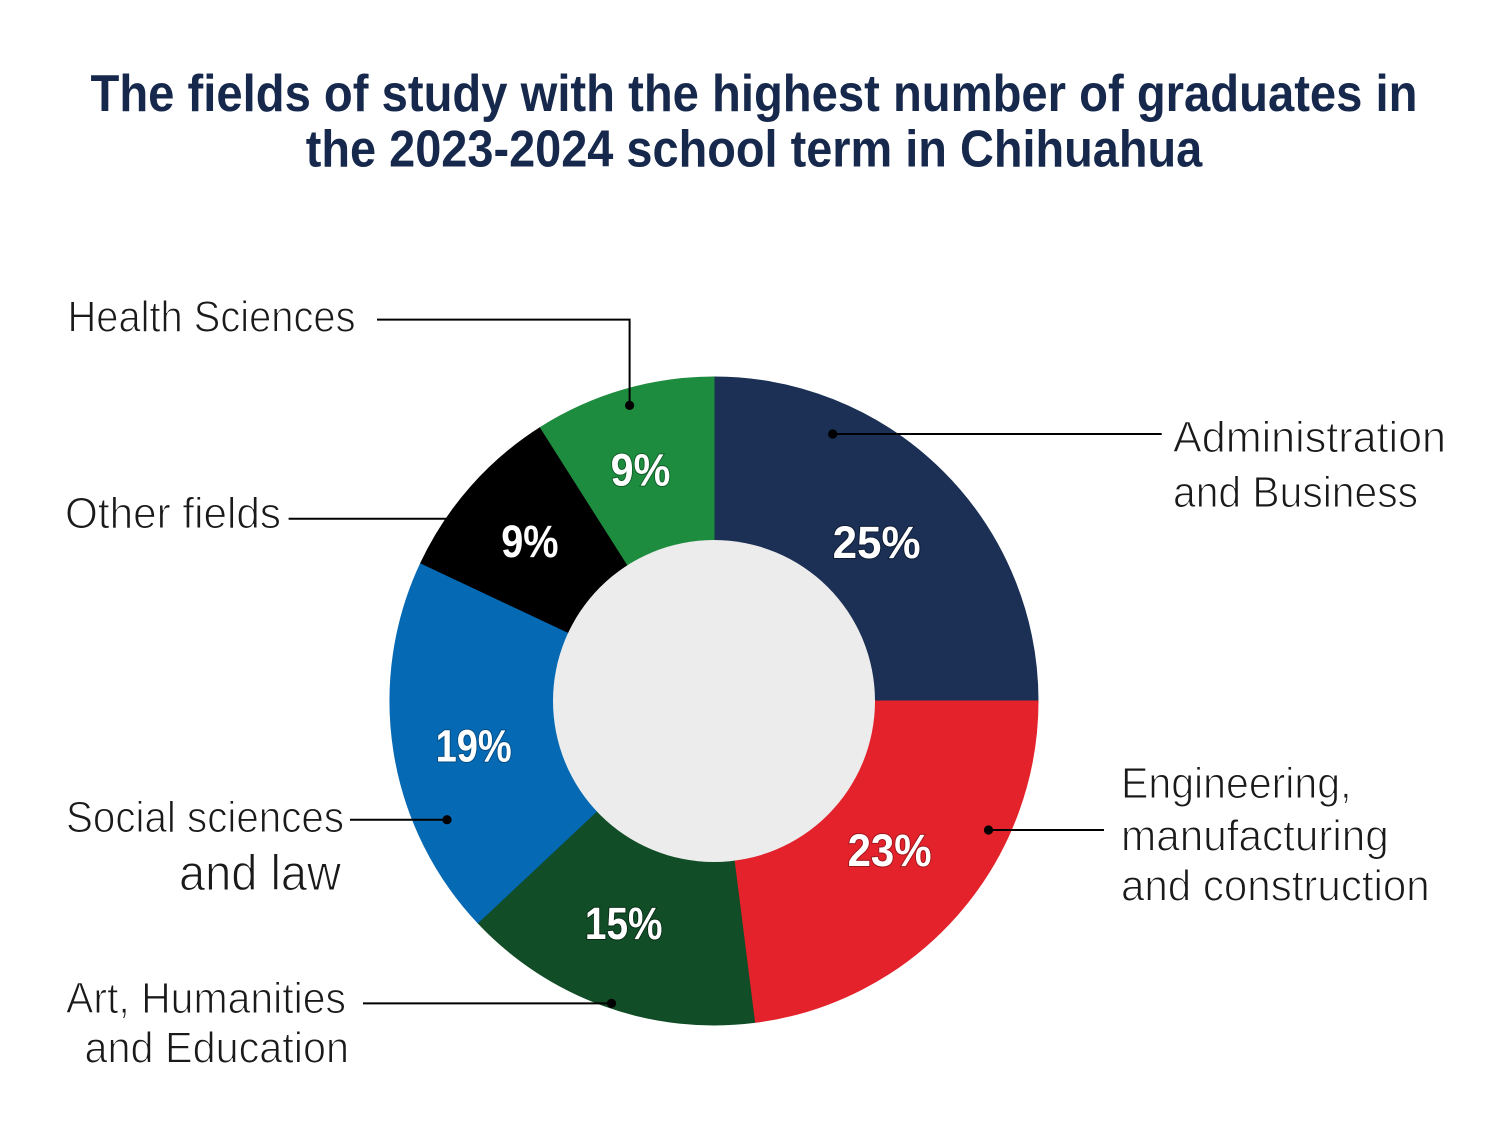 This screenshot has width=1500, height=1137. Describe the element at coordinates (217, 1047) in the screenshot. I see `svg-text: and Education` at that location.